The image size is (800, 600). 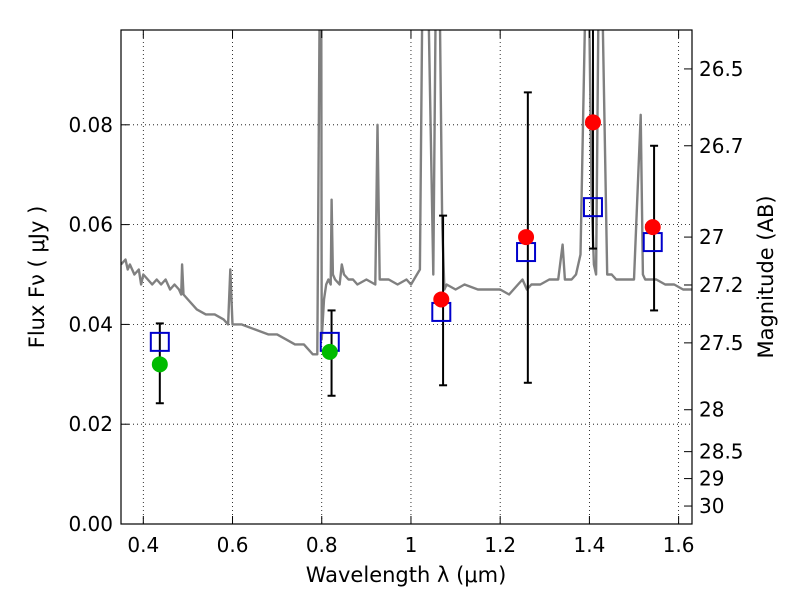 What do you see at coordinates (406, 575) in the screenshot?
I see `x-axis-label: Wavelength λ (μm)` at bounding box center [406, 575].